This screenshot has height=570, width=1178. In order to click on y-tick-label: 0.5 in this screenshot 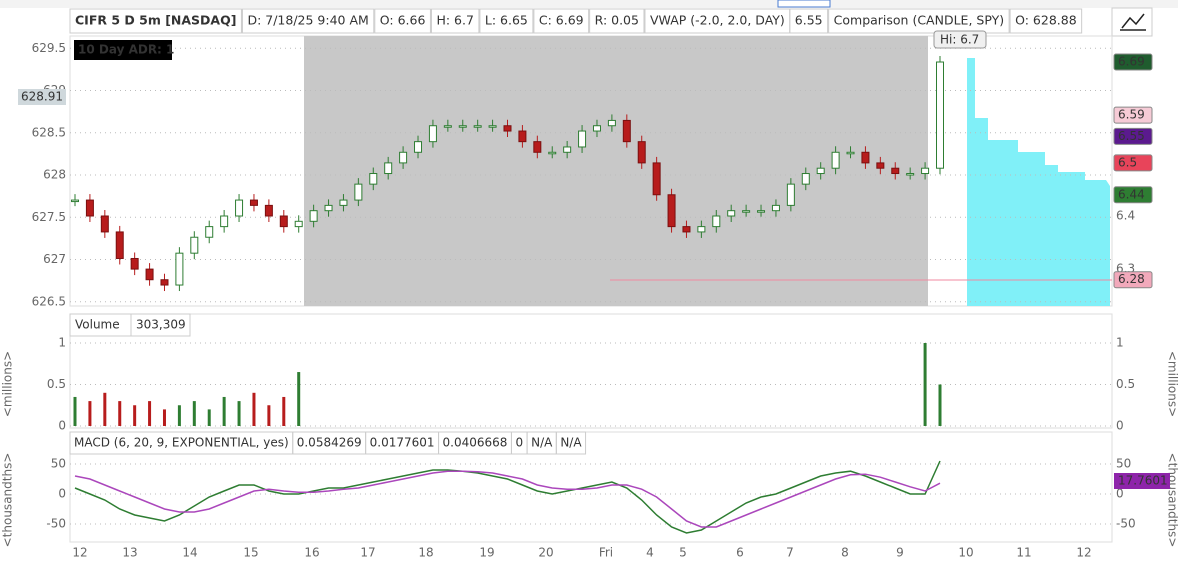, I will do `click(1125, 384)`.